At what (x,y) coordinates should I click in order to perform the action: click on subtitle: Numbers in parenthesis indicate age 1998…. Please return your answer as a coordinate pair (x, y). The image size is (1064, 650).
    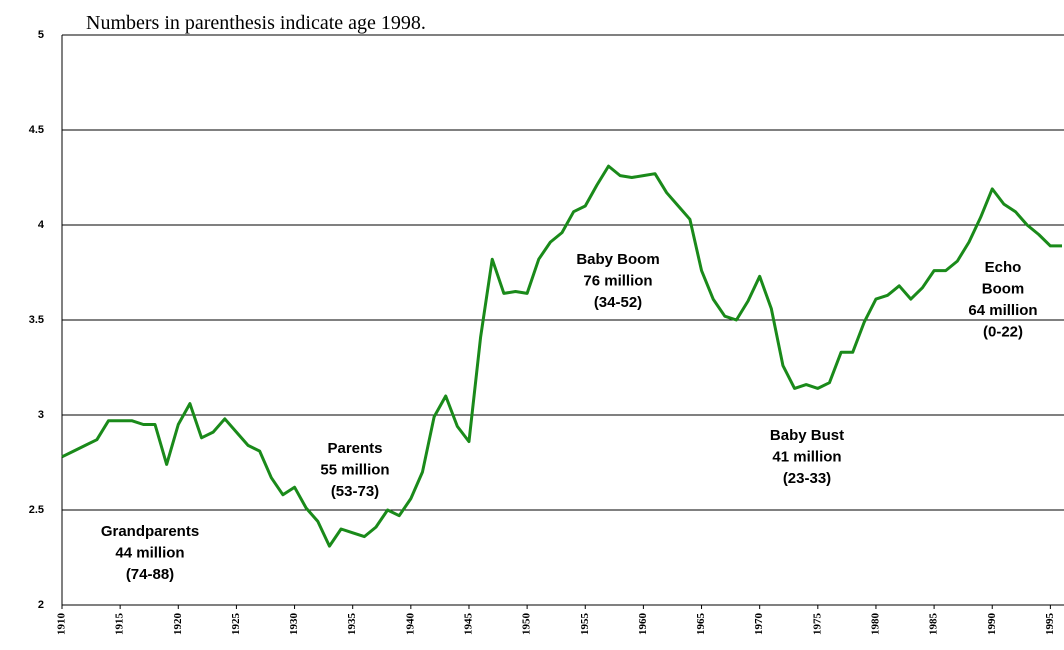
    Looking at the image, I should click on (256, 23).